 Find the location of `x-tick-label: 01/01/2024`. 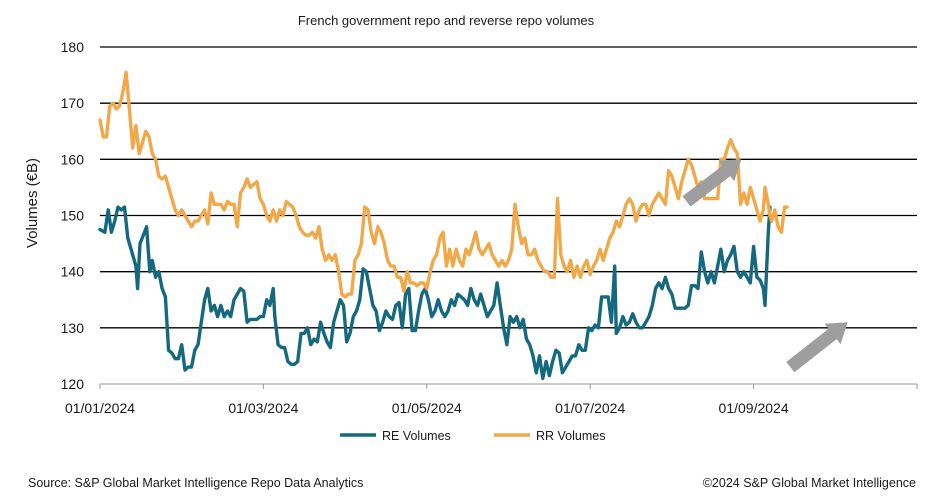

x-tick-label: 01/01/2024 is located at coordinates (100, 408).